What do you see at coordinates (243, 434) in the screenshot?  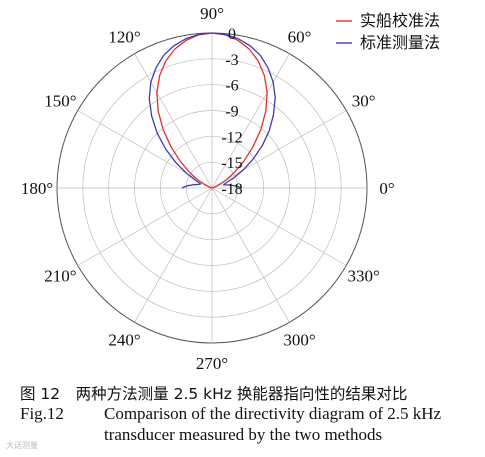 I see `caption-english-line2: transducer measured by the two methods` at bounding box center [243, 434].